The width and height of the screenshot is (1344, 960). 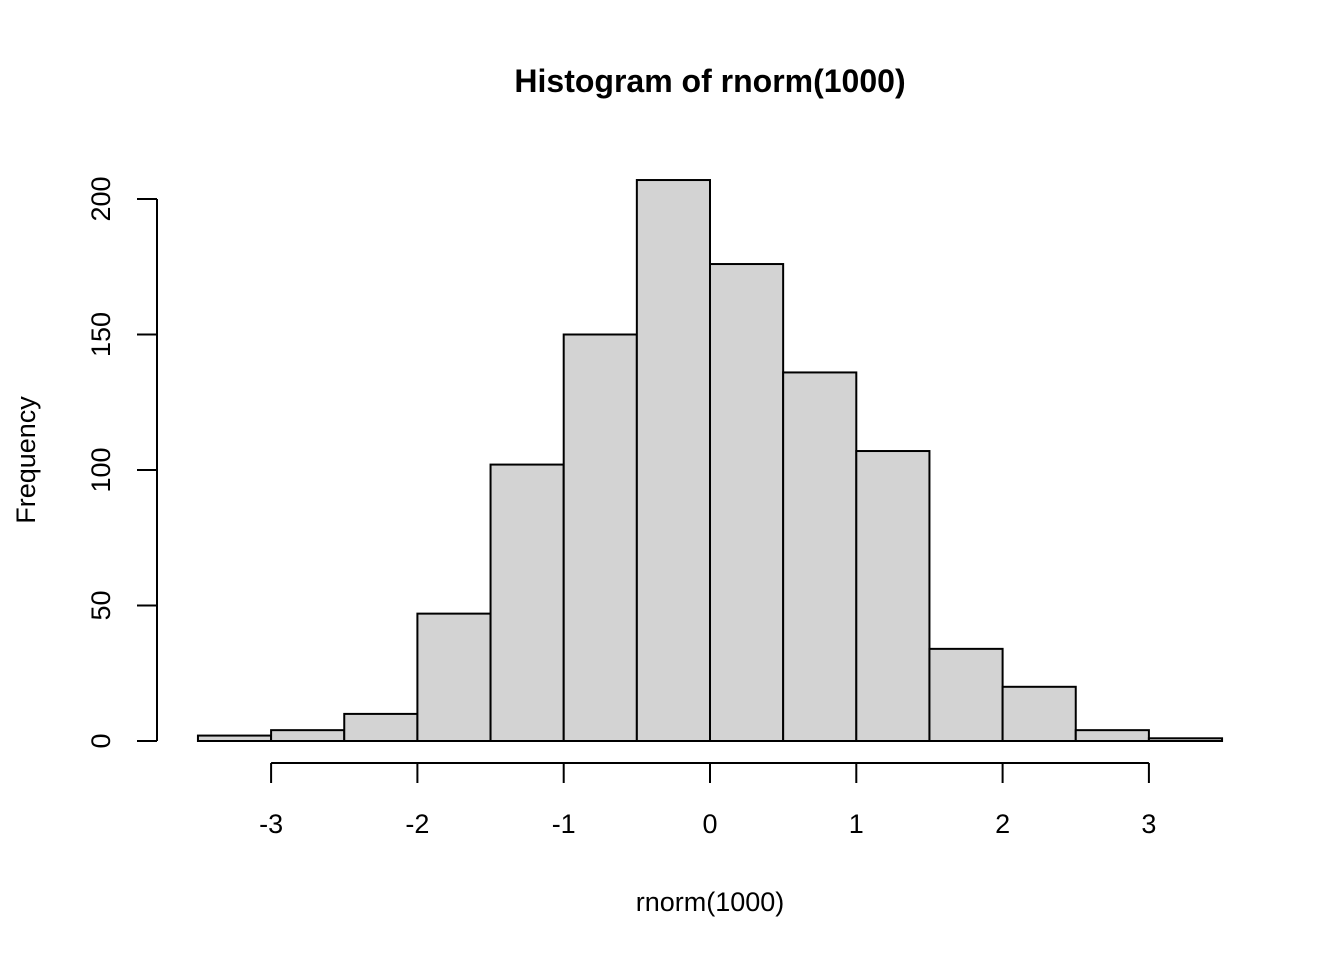 I want to click on x-tick-label: -3, so click(x=271, y=824).